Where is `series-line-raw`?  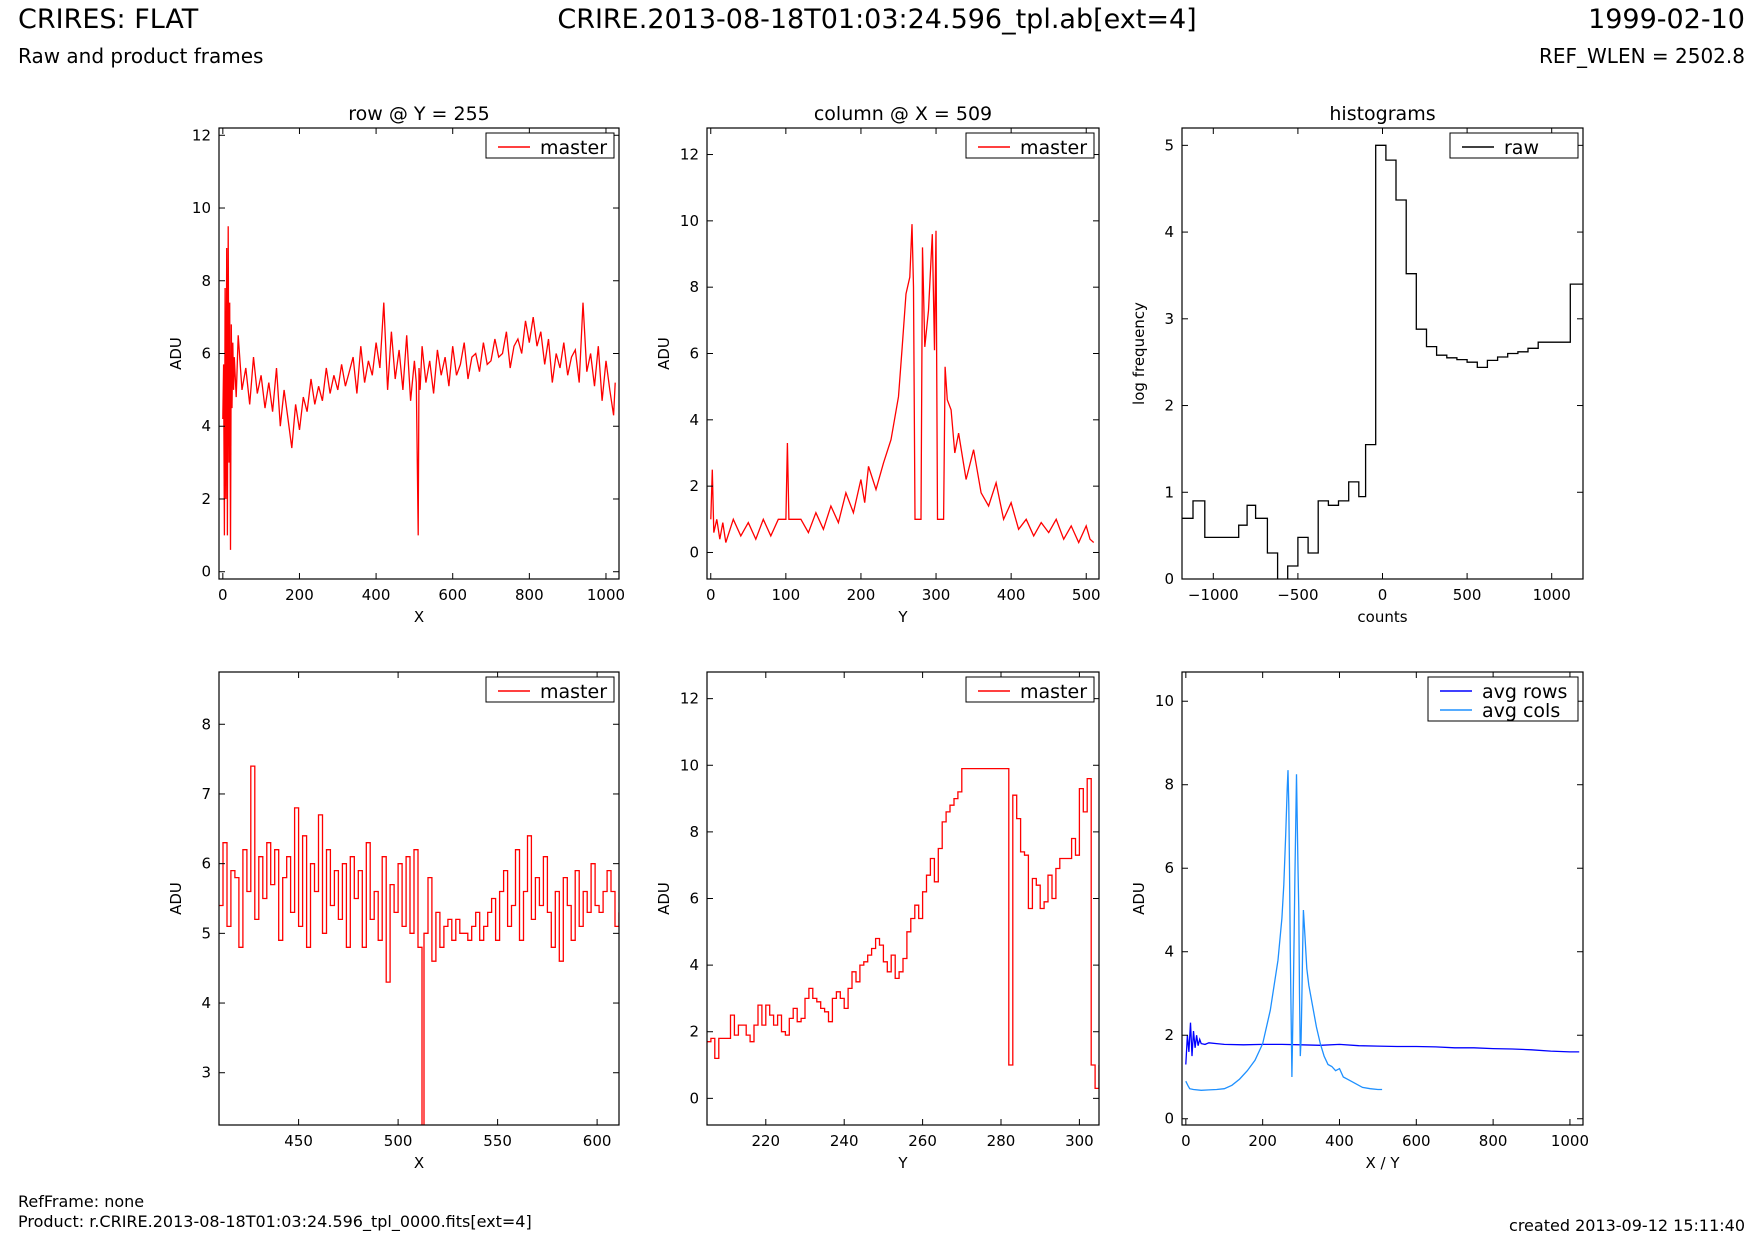 series-line-raw is located at coordinates (1382, 361).